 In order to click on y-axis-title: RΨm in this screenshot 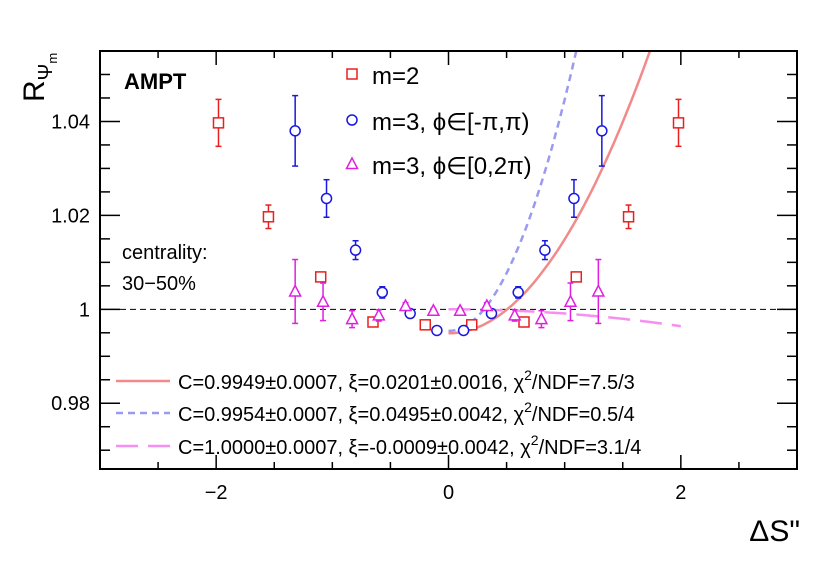, I will do `click(39, 77)`.